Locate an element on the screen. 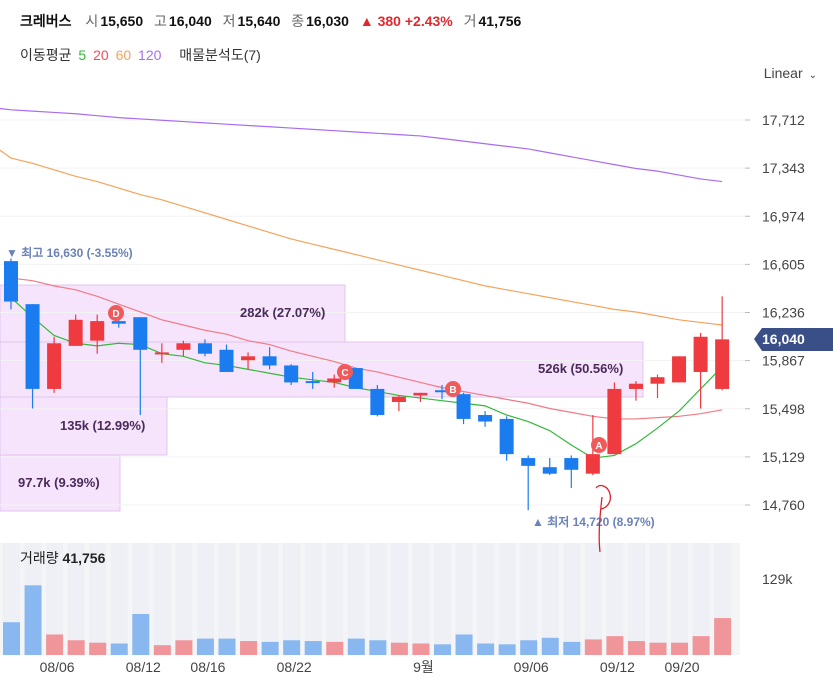 The height and width of the screenshot is (693, 833). ma5-legend: 5 is located at coordinates (82, 55).